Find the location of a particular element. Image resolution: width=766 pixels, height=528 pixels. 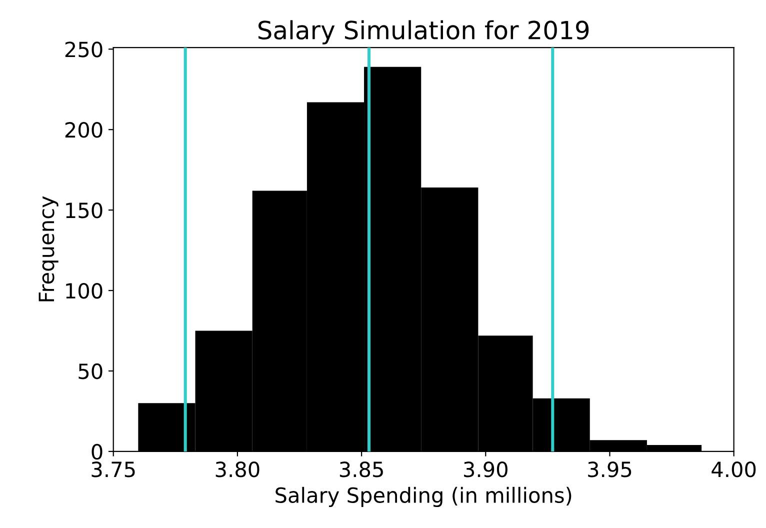

x-axis-title: Salary Spending (in millions) is located at coordinates (424, 497).